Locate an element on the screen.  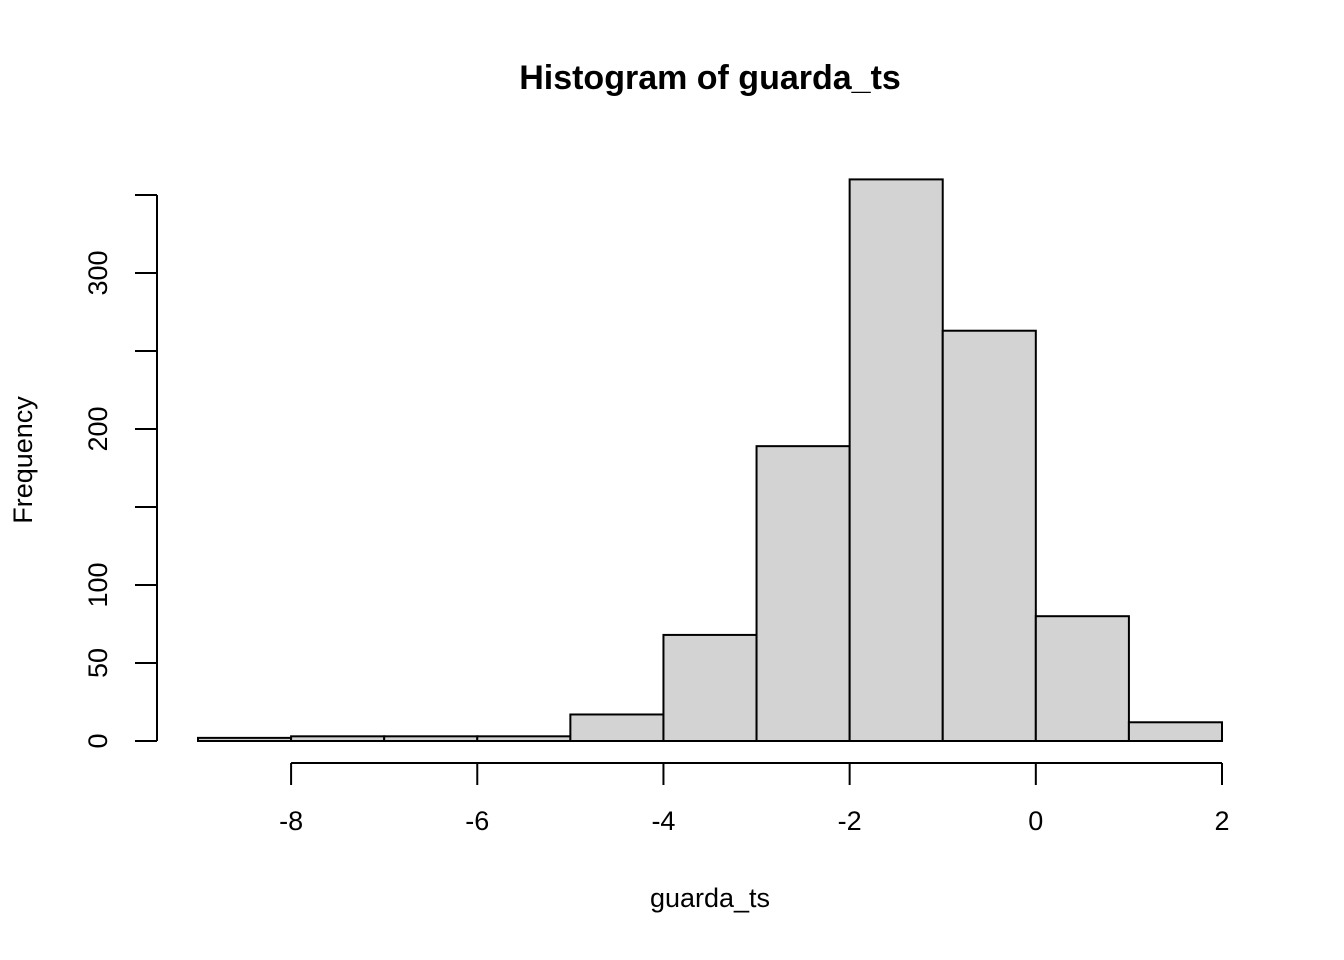
x-tick-label: 2 is located at coordinates (1221, 821).